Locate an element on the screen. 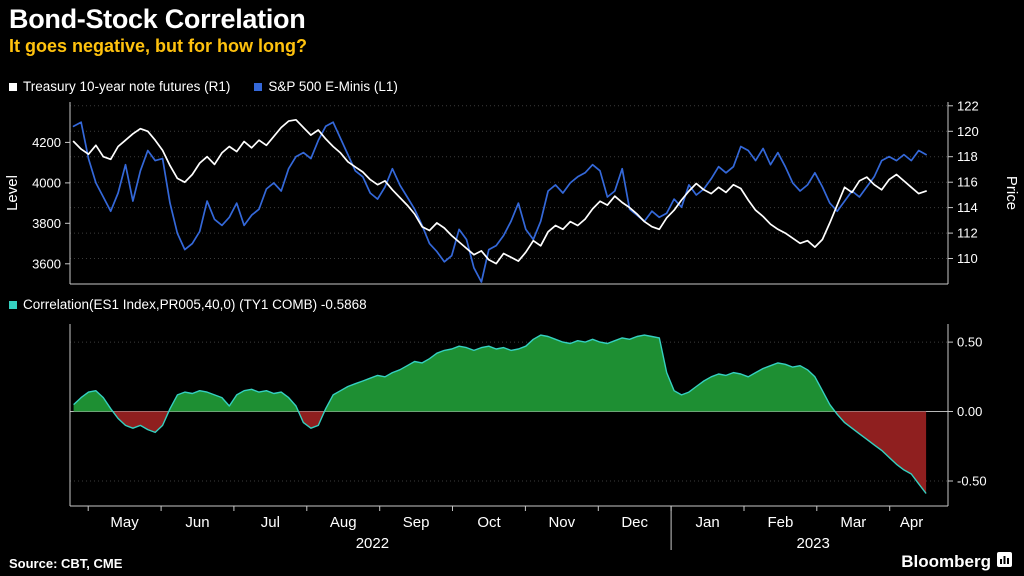 The width and height of the screenshot is (1024, 576). svg-text: 2022 is located at coordinates (372, 543).